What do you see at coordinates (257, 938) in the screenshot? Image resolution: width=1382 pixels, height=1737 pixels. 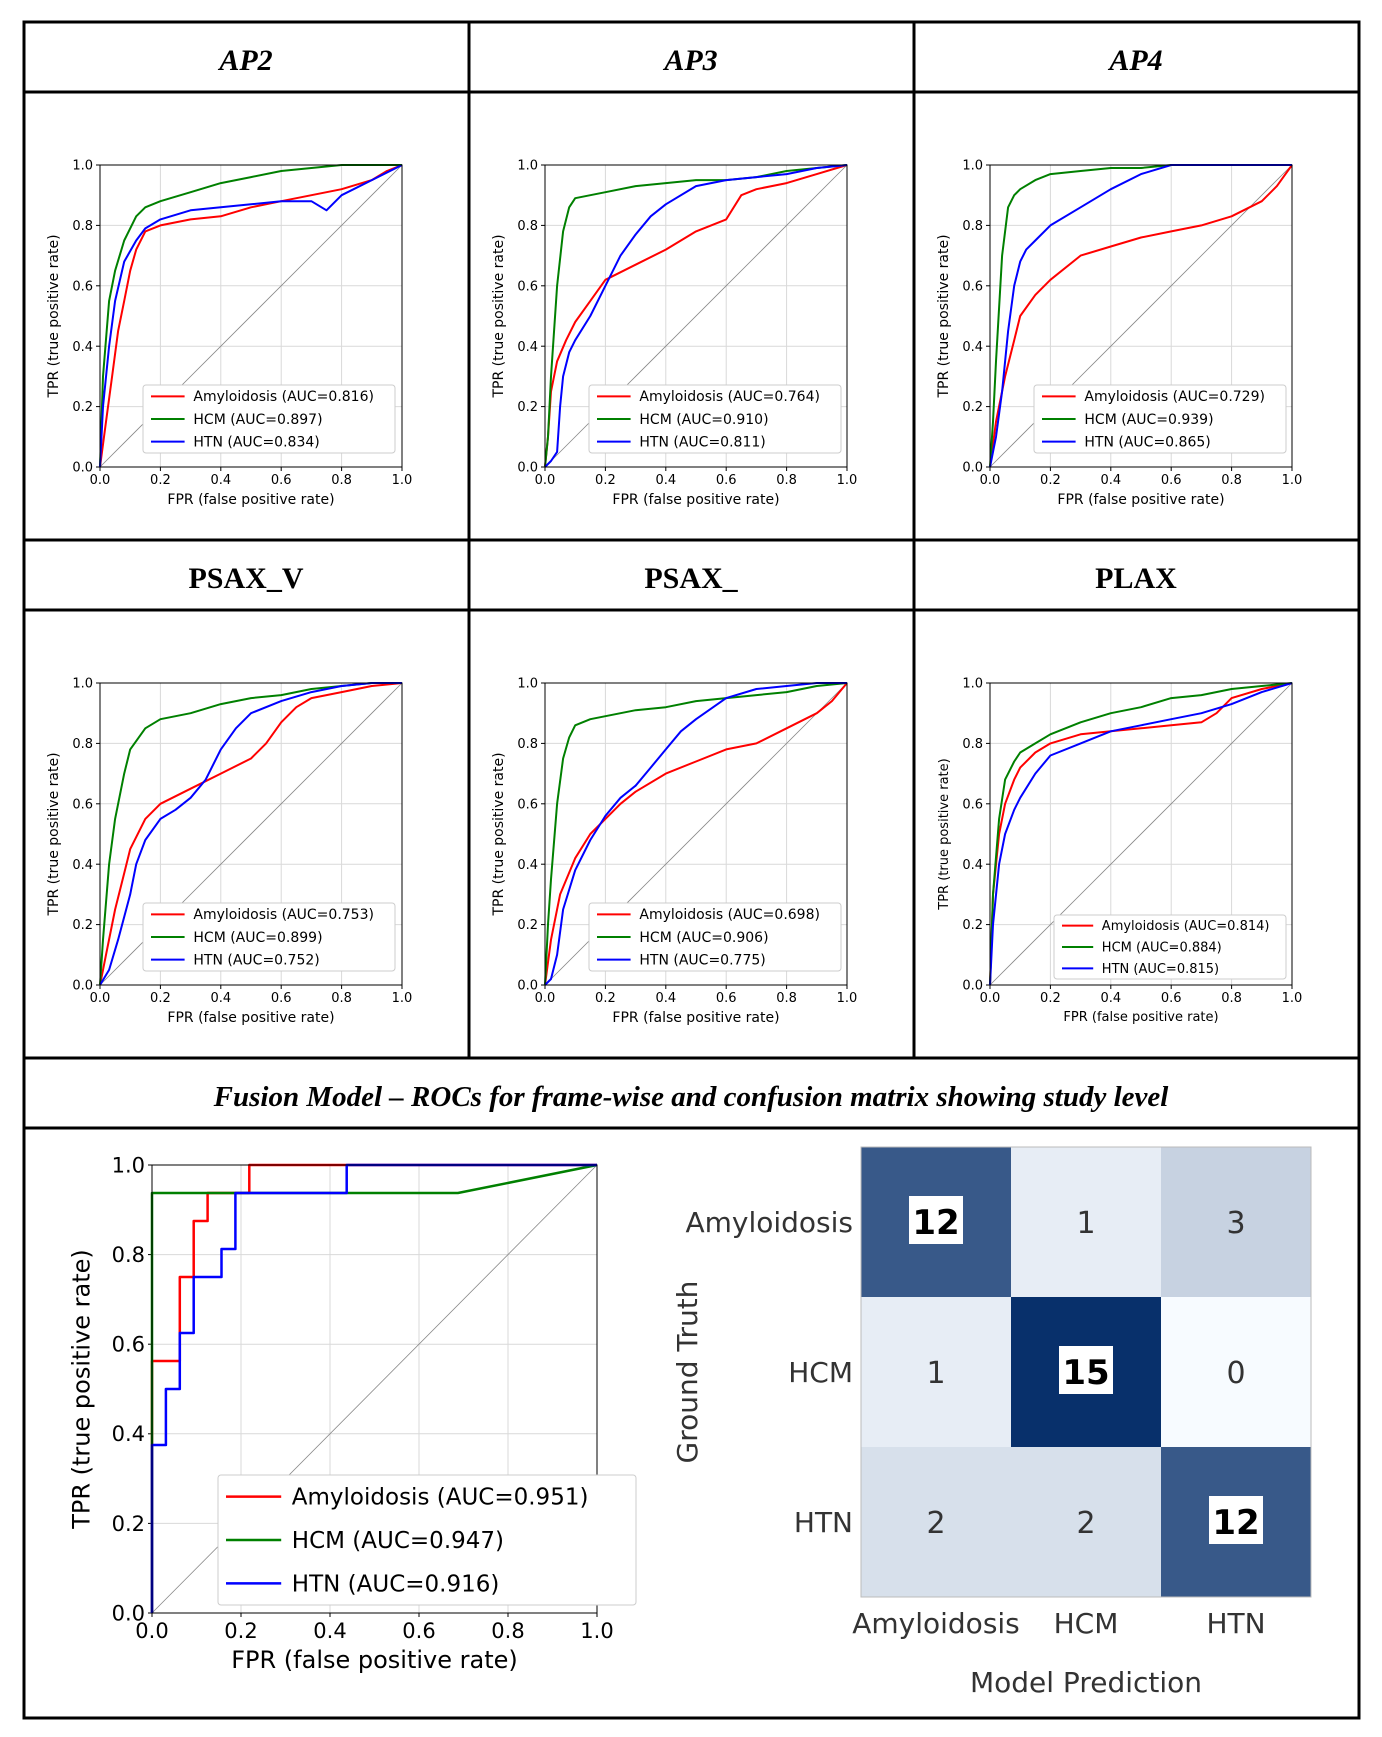 I see `legend-label-hcm: HCM (AUC=0.899)` at bounding box center [257, 938].